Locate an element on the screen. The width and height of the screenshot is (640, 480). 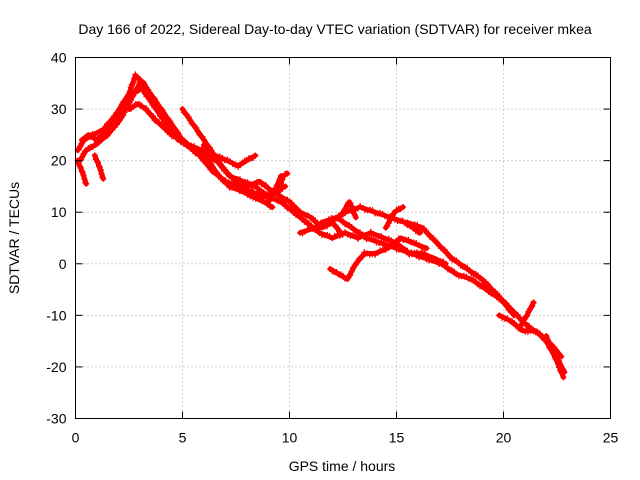
series-track-s is located at coordinates (555, 354).